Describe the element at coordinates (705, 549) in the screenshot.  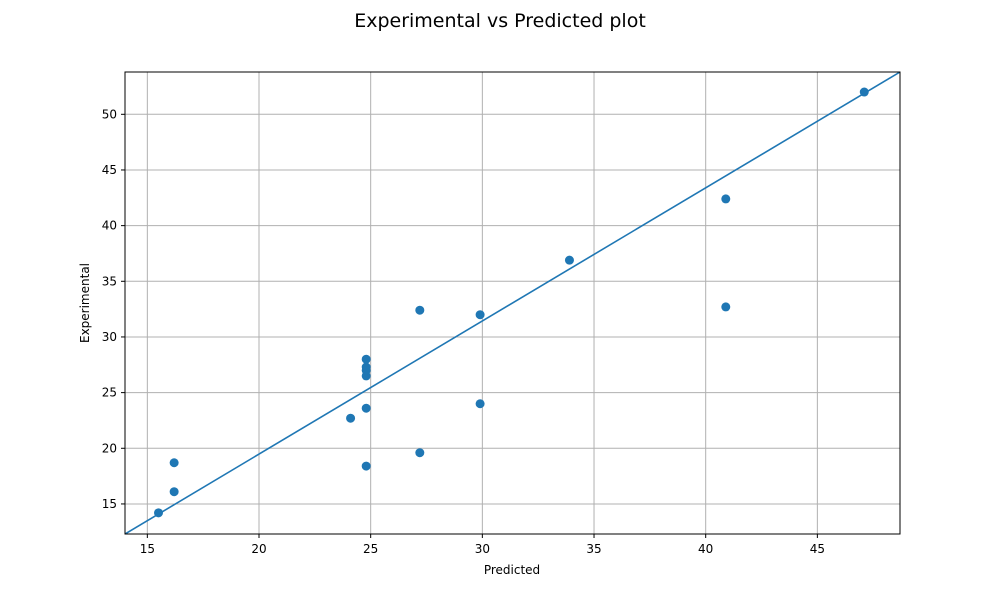
I see `x-tick-label: 40` at that location.